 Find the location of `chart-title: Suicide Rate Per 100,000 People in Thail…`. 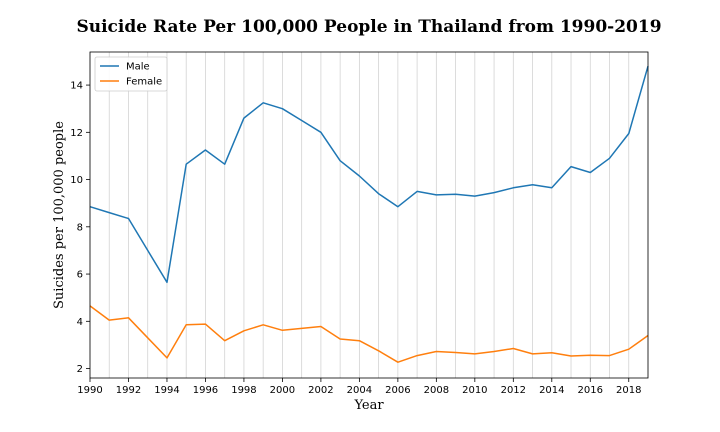

chart-title: Suicide Rate Per 100,000 People in Thail… is located at coordinates (368, 27).